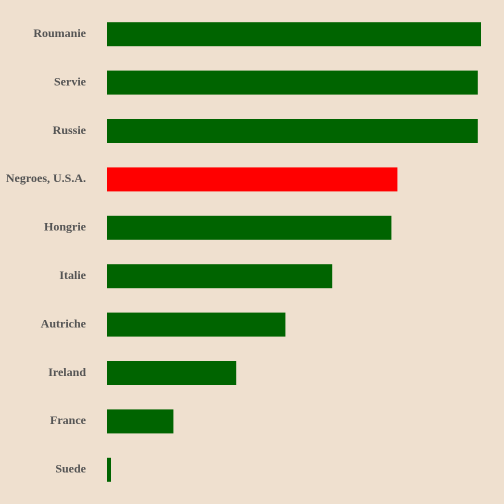  What do you see at coordinates (64, 323) in the screenshot?
I see `category-label: Autriche` at bounding box center [64, 323].